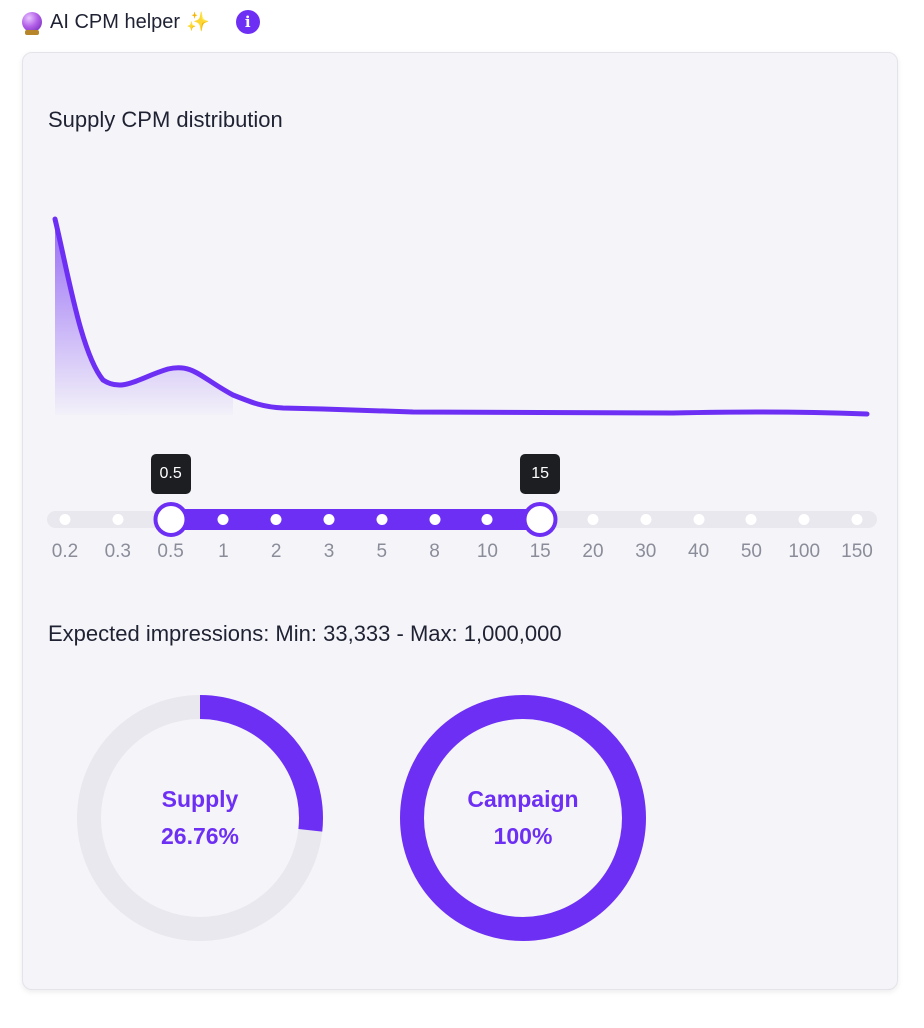  What do you see at coordinates (523, 799) in the screenshot?
I see `campaign-name: Campaign` at bounding box center [523, 799].